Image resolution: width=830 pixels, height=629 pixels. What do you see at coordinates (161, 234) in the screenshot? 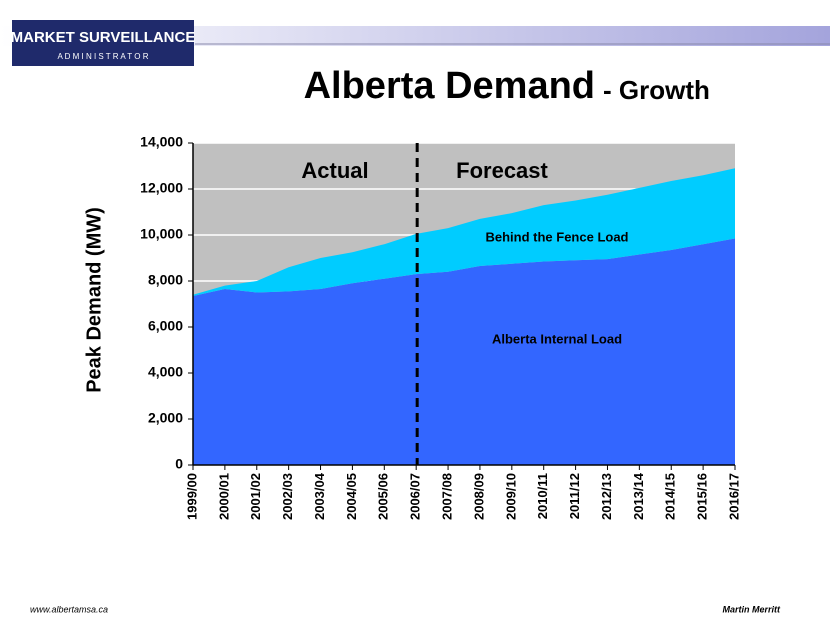
I see `y-tick-label: 10,000` at bounding box center [161, 234].